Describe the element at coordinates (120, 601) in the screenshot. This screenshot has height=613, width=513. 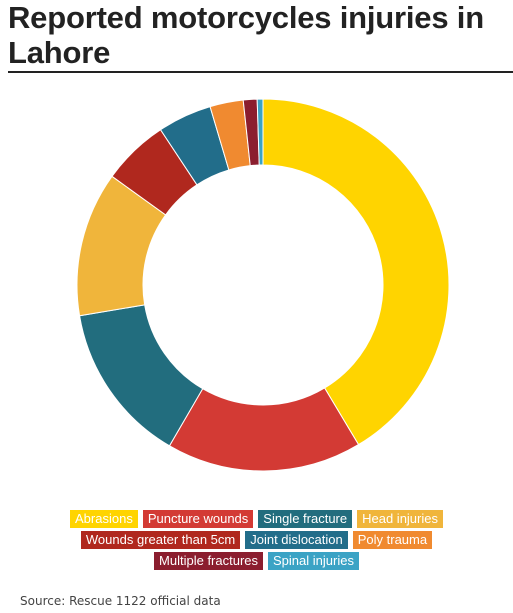
I see `source-note: Source: Rescue 1122 official data` at that location.